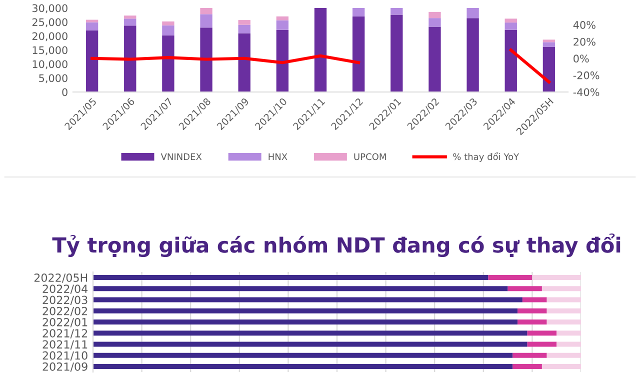 The height and width of the screenshot is (375, 640). Describe the element at coordinates (581, 58) in the screenshot. I see `y2-tick-label: 0%` at that location.